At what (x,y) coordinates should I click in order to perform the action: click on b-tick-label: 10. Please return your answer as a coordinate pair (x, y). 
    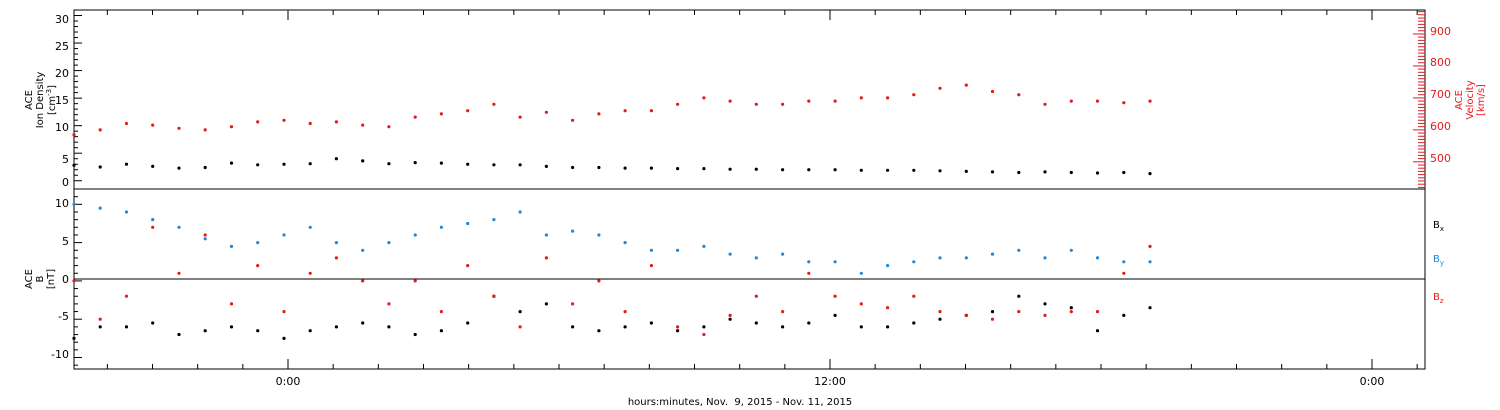
    Looking at the image, I should click on (62, 203).